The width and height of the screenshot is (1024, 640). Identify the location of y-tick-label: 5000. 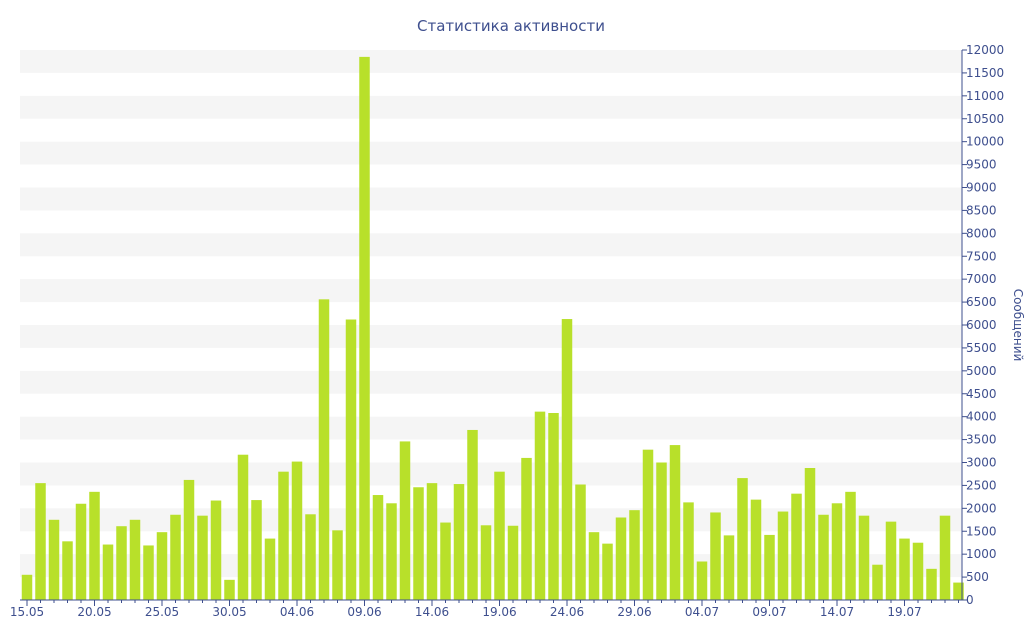
(981, 371).